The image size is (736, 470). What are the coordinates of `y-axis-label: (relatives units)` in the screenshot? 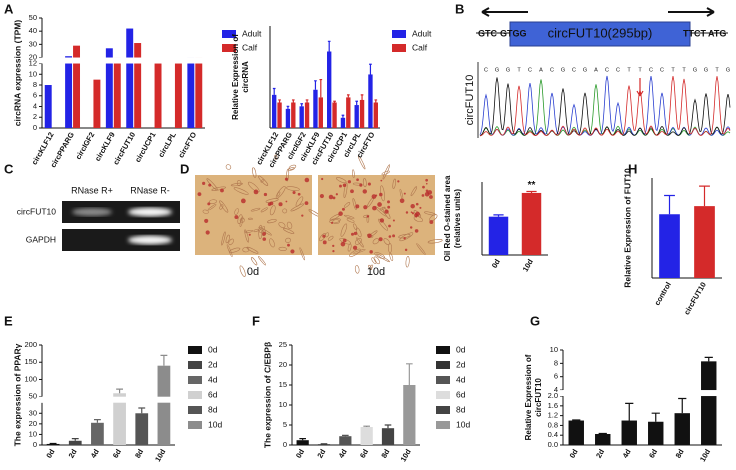 It's located at (457, 218).